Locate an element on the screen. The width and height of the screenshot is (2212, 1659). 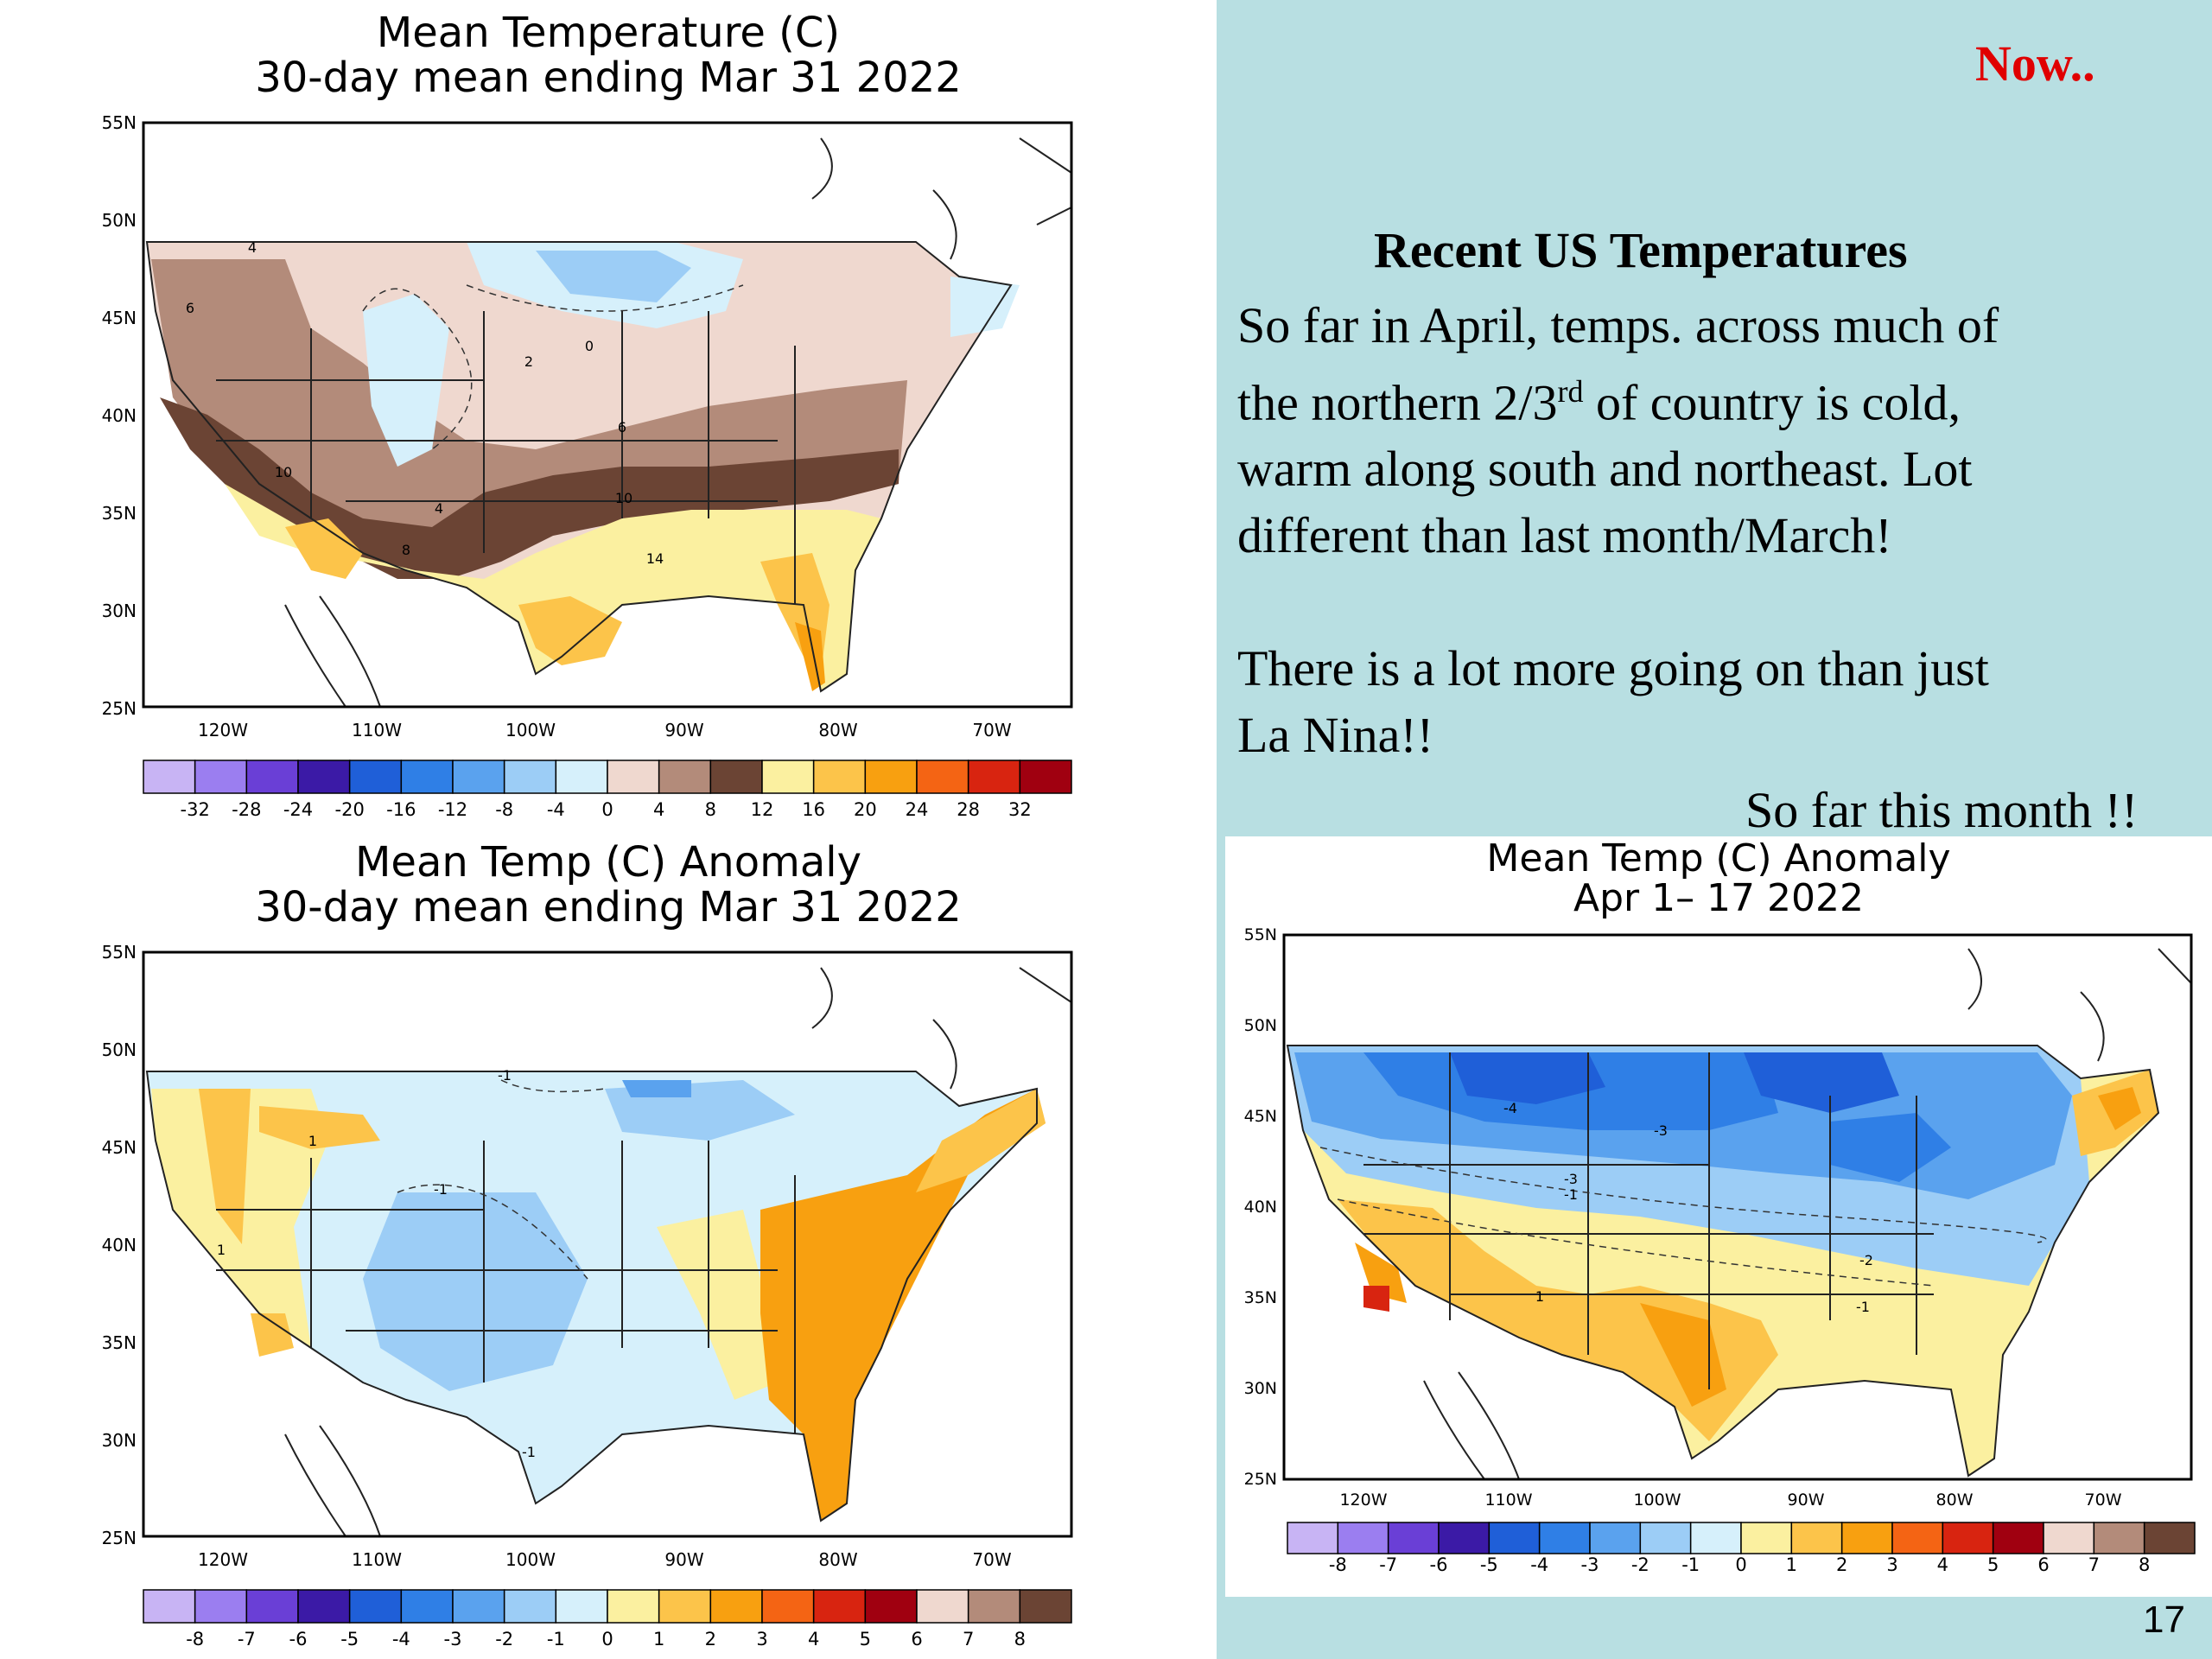
april-anomaly-lat-label: 50N is located at coordinates (1260, 1025).